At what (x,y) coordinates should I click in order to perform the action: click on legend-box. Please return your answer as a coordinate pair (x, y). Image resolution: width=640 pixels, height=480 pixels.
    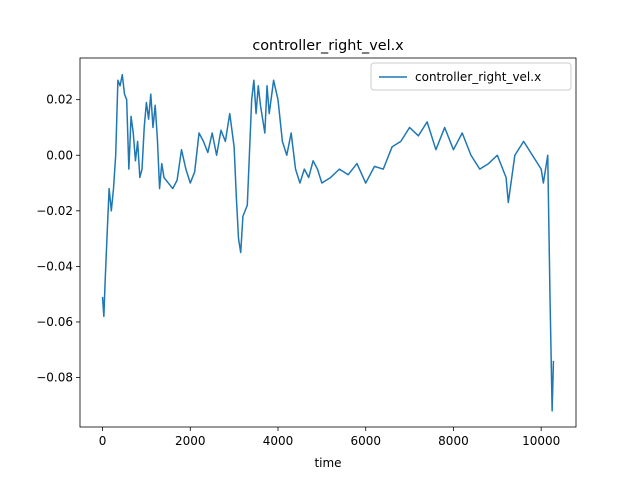
    Looking at the image, I should click on (471, 76).